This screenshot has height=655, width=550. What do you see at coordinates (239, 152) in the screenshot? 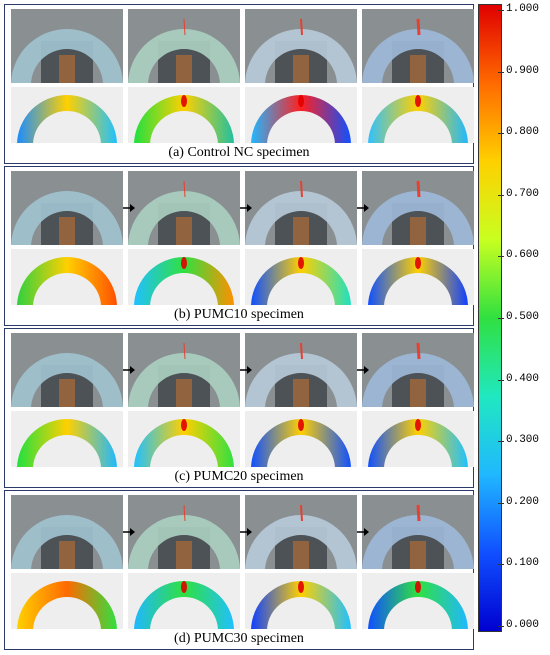
I see `panel-caption: (a) Control NC specimen` at bounding box center [239, 152].